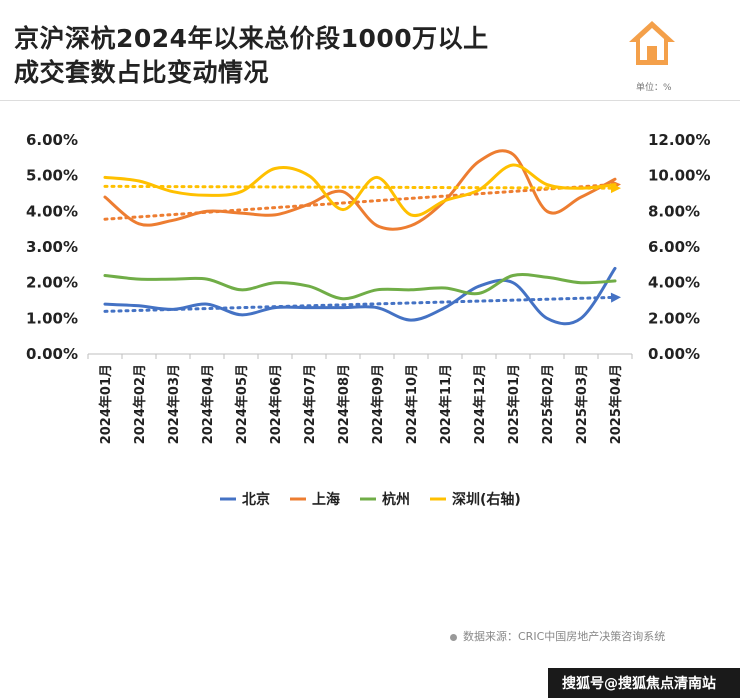  Describe the element at coordinates (564, 636) in the screenshot. I see `source-text: 数据来源：CRIC中国房地产决策咨询系统` at that location.